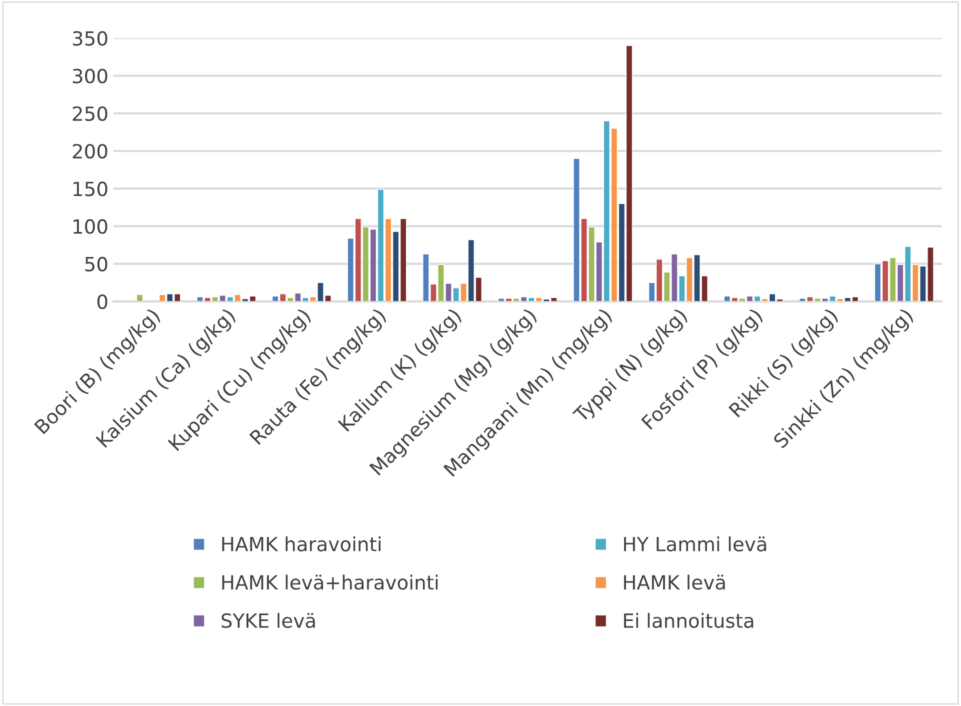  I want to click on y-tick-label: 250, so click(90, 114).